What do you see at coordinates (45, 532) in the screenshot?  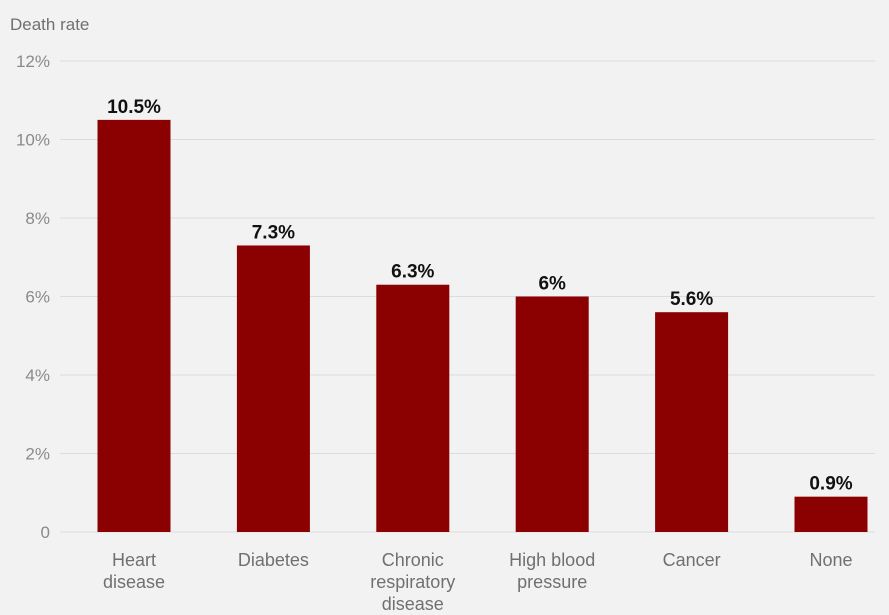 I see `y-tick-label: 0` at bounding box center [45, 532].